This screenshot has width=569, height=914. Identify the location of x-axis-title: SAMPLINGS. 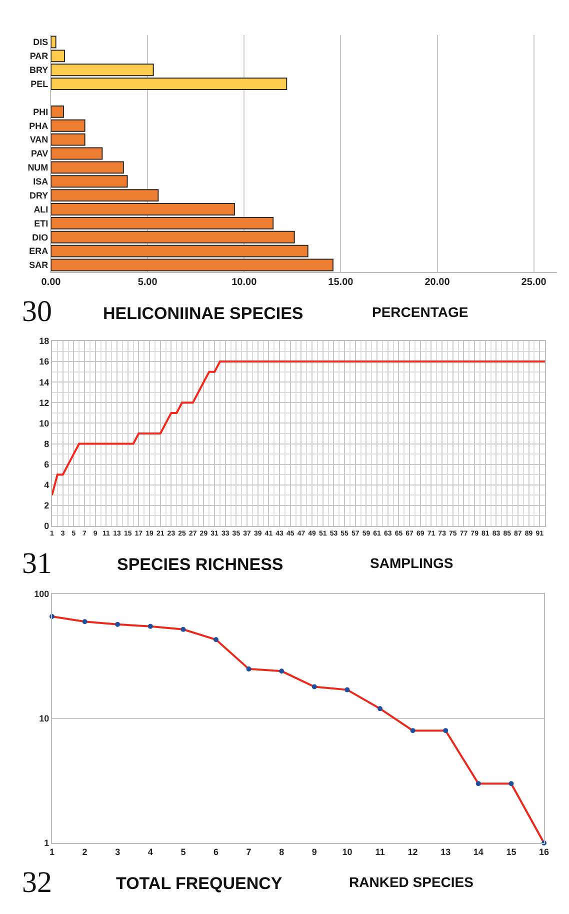
(412, 563).